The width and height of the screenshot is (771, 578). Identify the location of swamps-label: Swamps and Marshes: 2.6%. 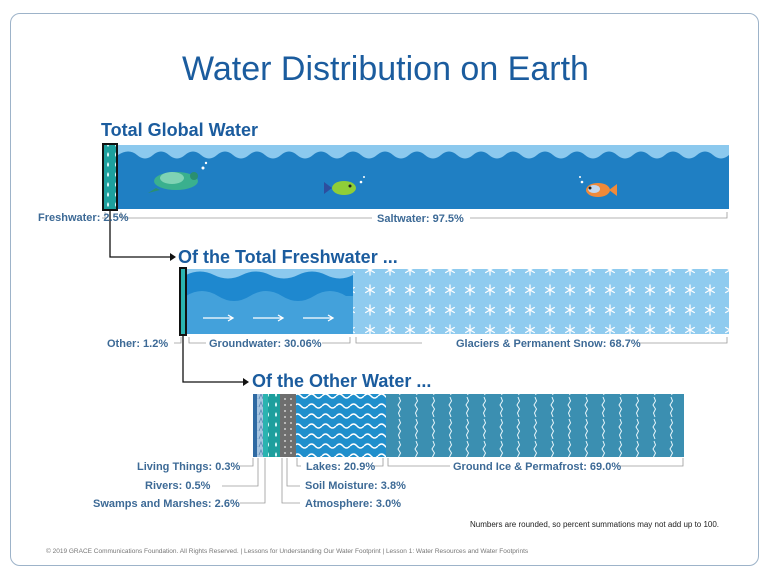
(166, 504).